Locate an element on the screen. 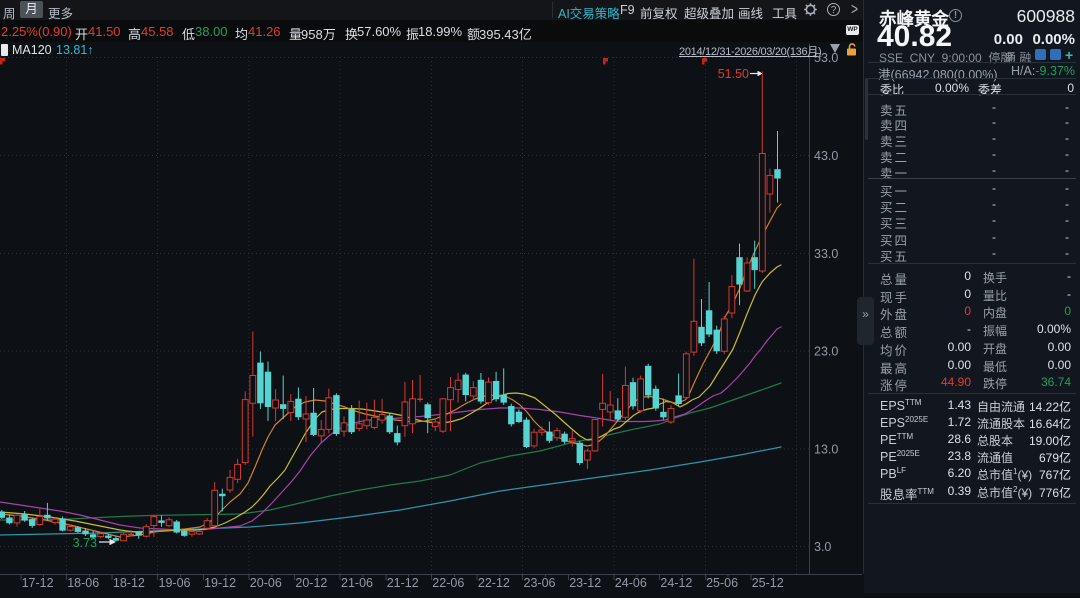 The height and width of the screenshot is (598, 1080). svg-text: 25-06 is located at coordinates (722, 583).